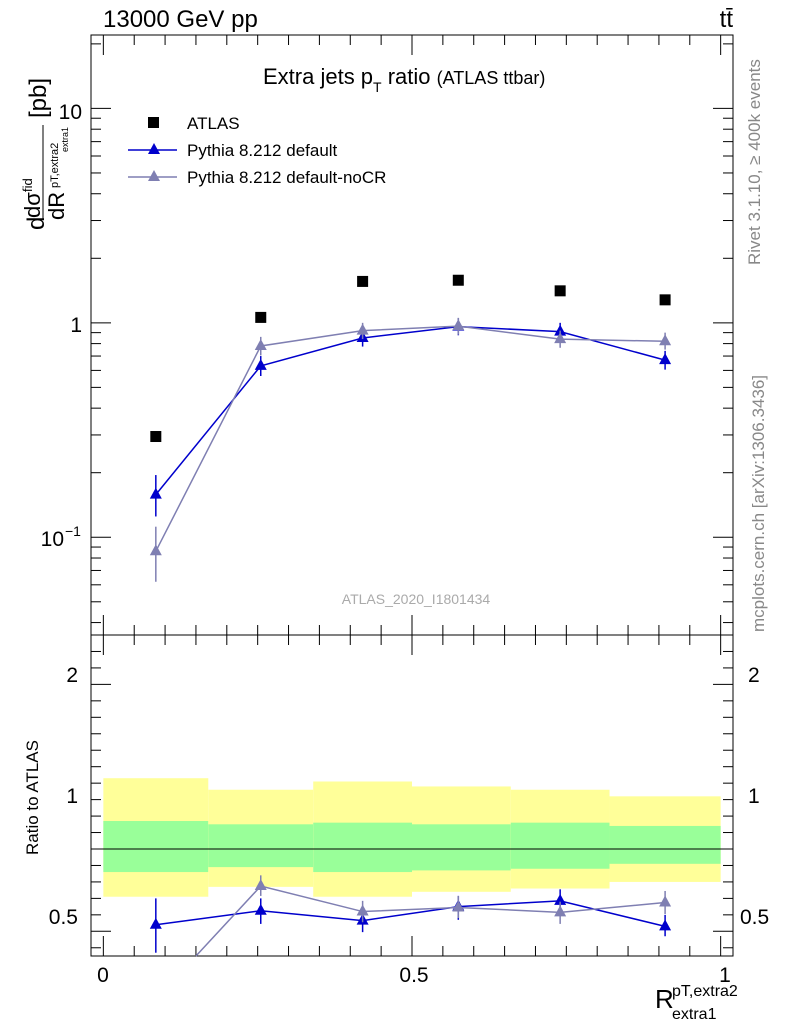 The image size is (786, 1024). I want to click on legend-marker-default, so click(154, 148).